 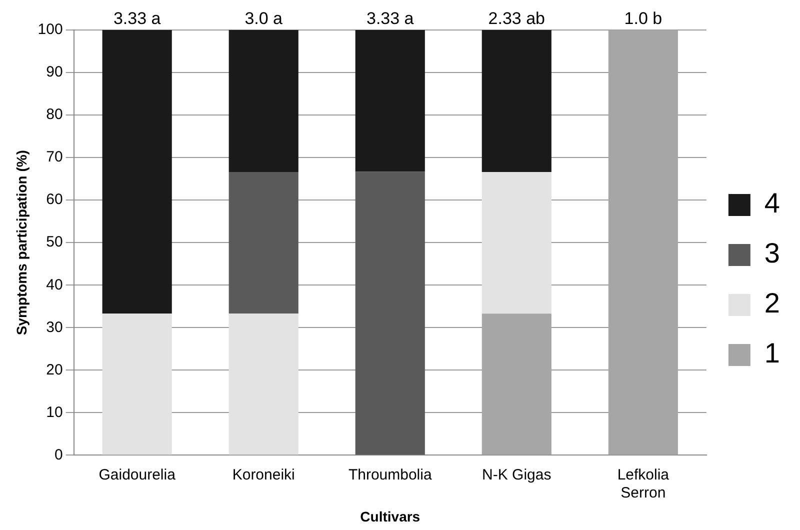 What do you see at coordinates (263, 475) in the screenshot?
I see `x-tick-label: Koroneiki` at bounding box center [263, 475].